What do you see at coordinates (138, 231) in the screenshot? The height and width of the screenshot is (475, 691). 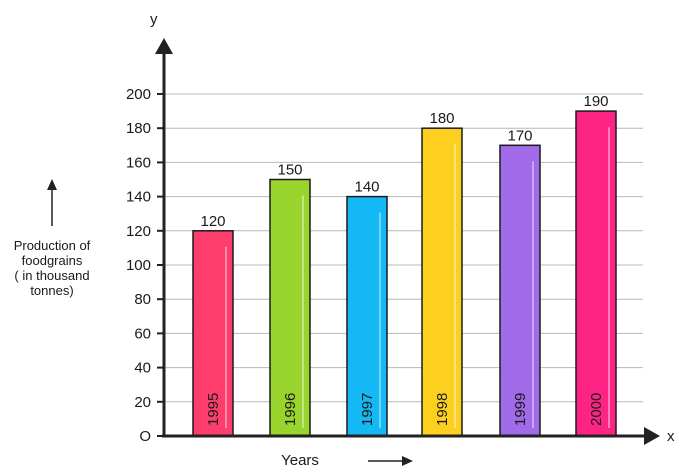 I see `y-tick-label: 120` at bounding box center [138, 231].